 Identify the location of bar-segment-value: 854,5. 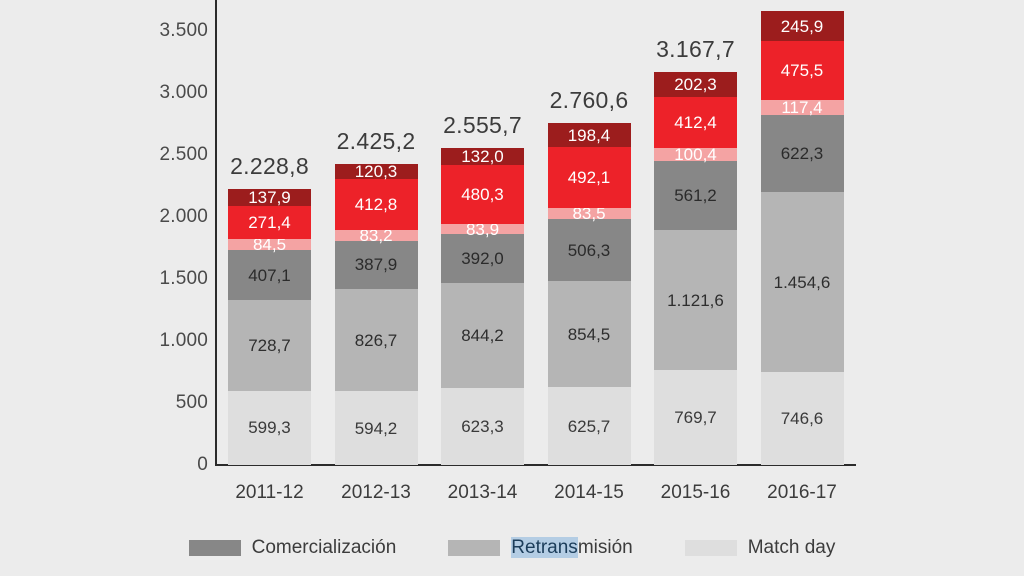
(589, 334).